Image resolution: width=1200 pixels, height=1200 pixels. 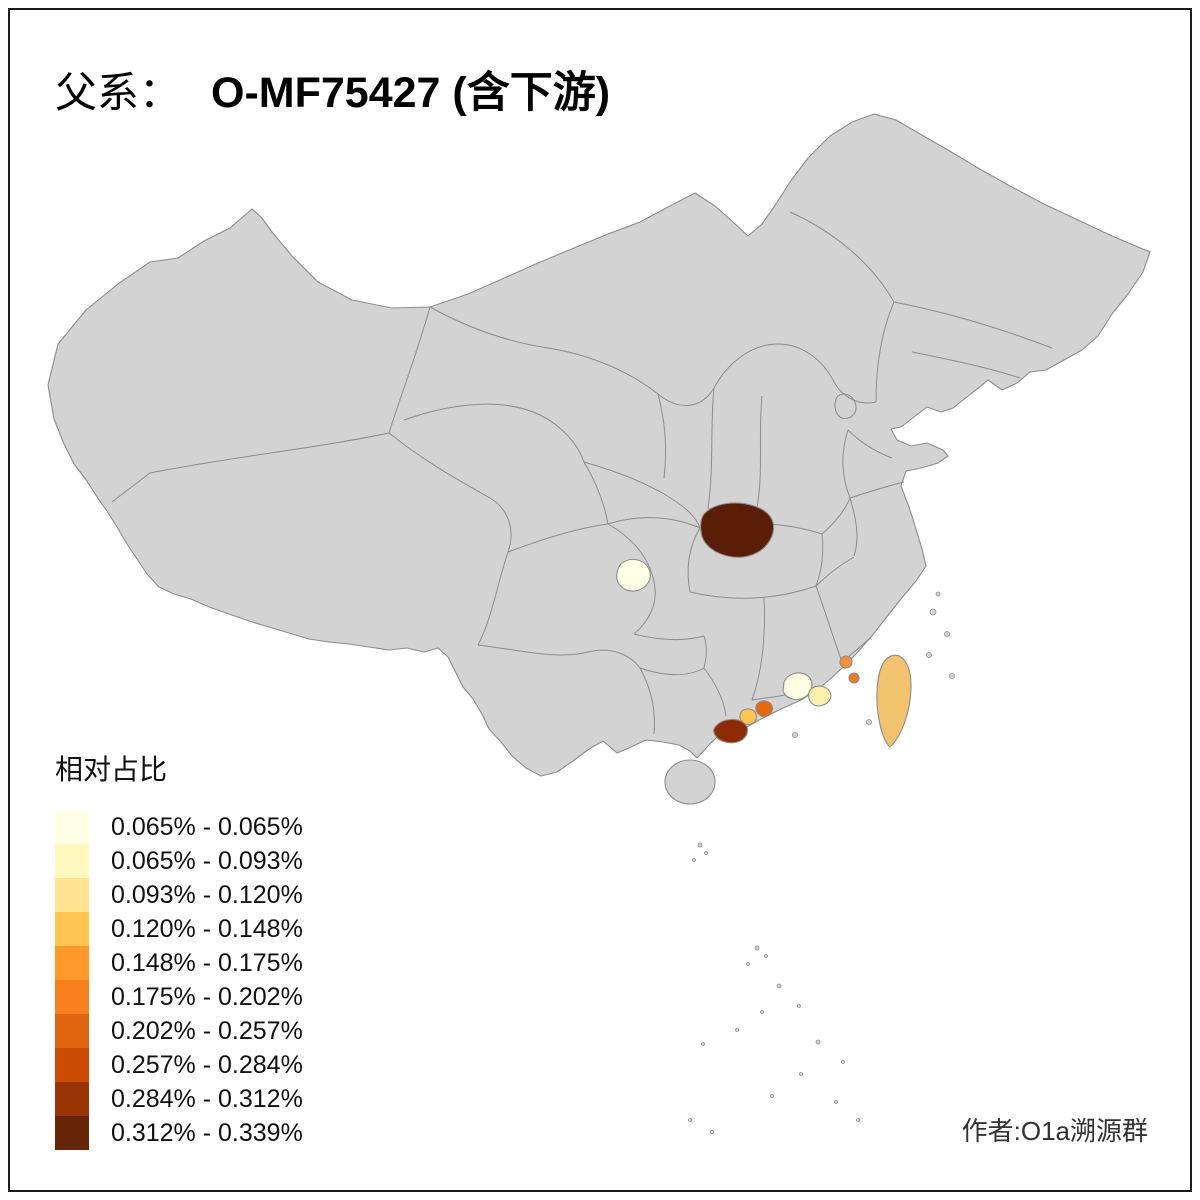 What do you see at coordinates (894, 701) in the screenshot?
I see `map-region-taiwan` at bounding box center [894, 701].